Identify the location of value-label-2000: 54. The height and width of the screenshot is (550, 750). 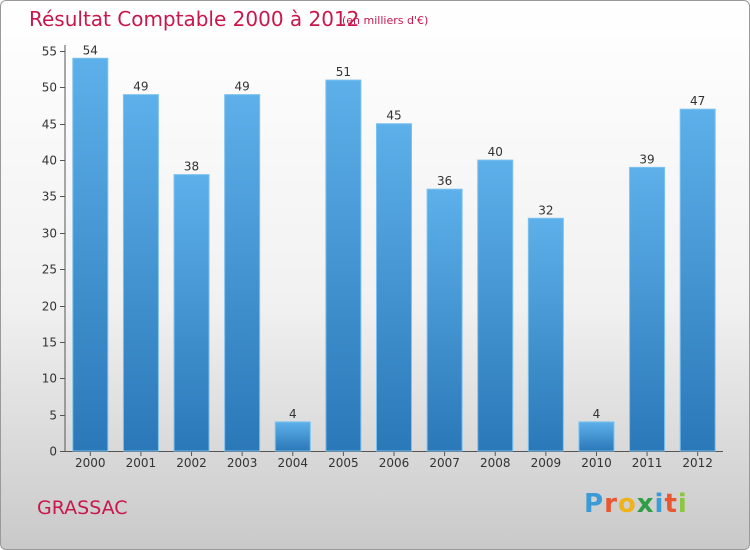
(90, 50).